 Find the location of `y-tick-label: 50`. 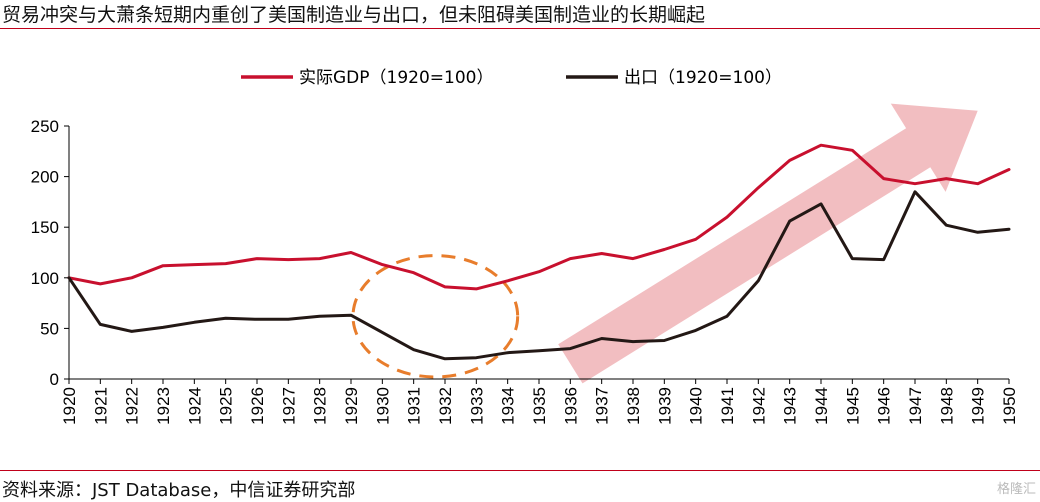

y-tick-label: 50 is located at coordinates (49, 328).